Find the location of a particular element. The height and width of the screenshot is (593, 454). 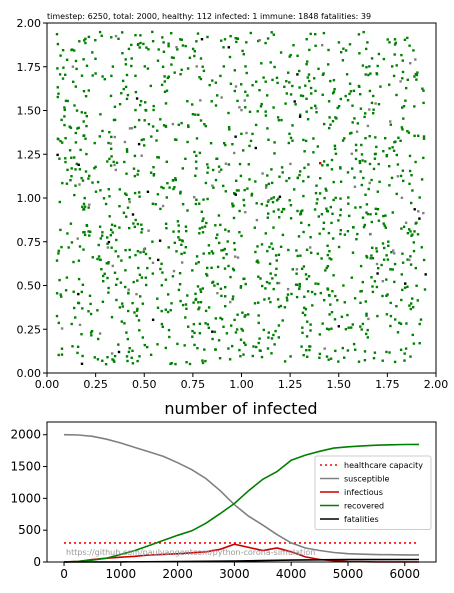

y-tick-label: 1.00 is located at coordinates (29, 198).